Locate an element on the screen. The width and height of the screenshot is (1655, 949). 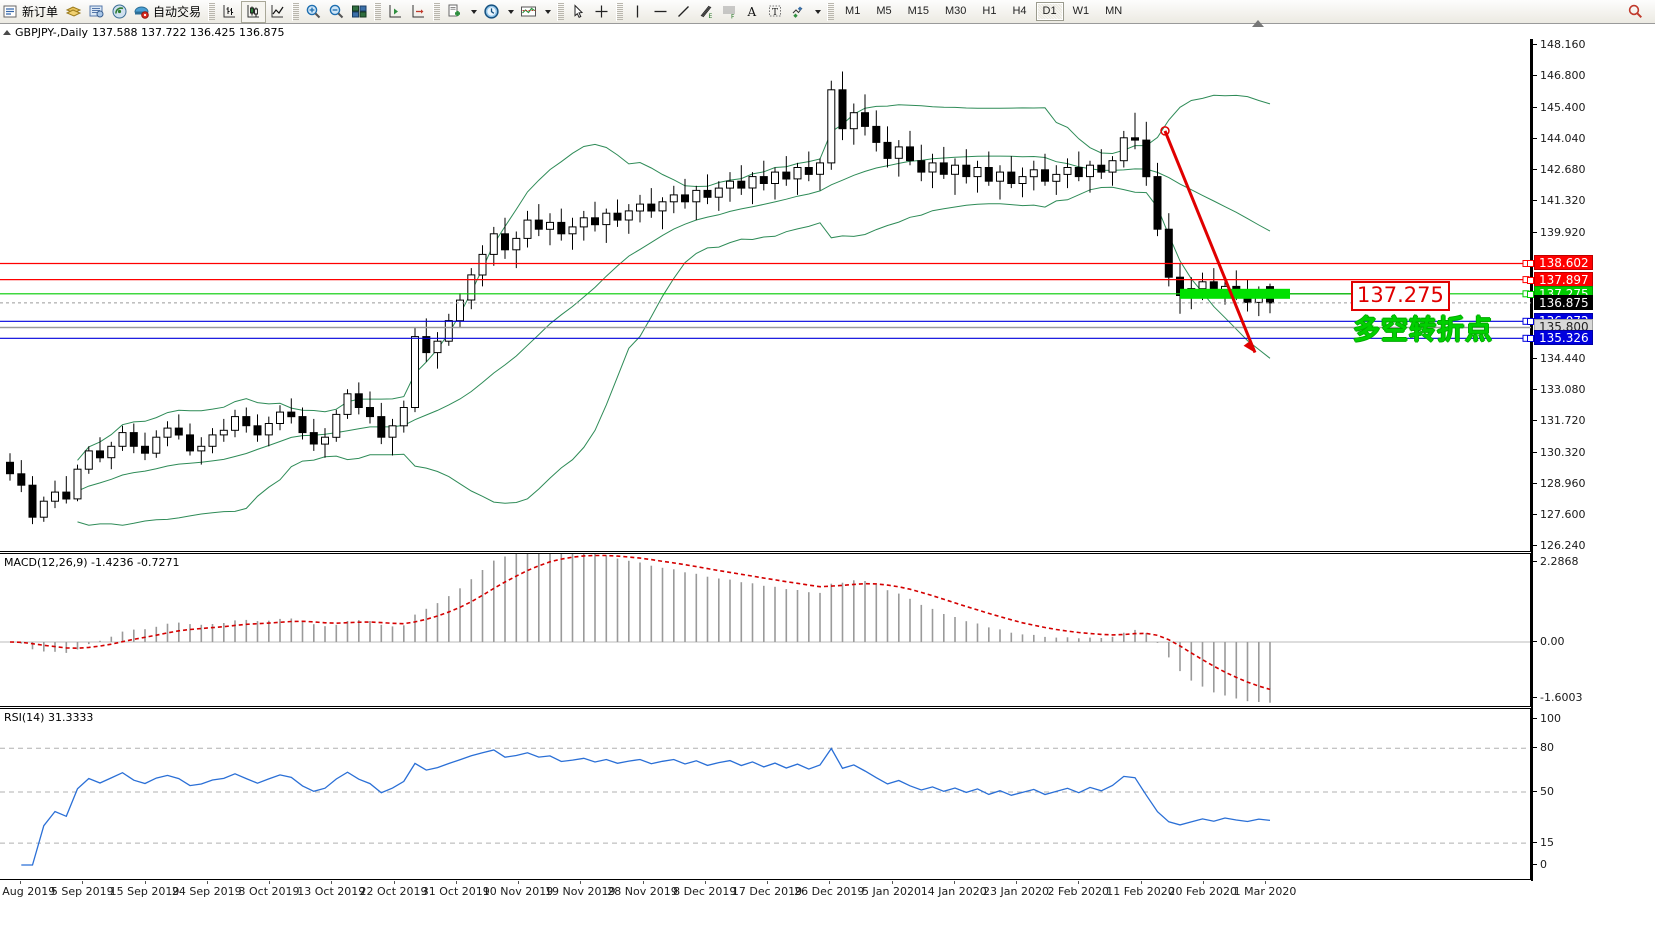
price-axis-tick-label: 141.320 is located at coordinates (1563, 201).